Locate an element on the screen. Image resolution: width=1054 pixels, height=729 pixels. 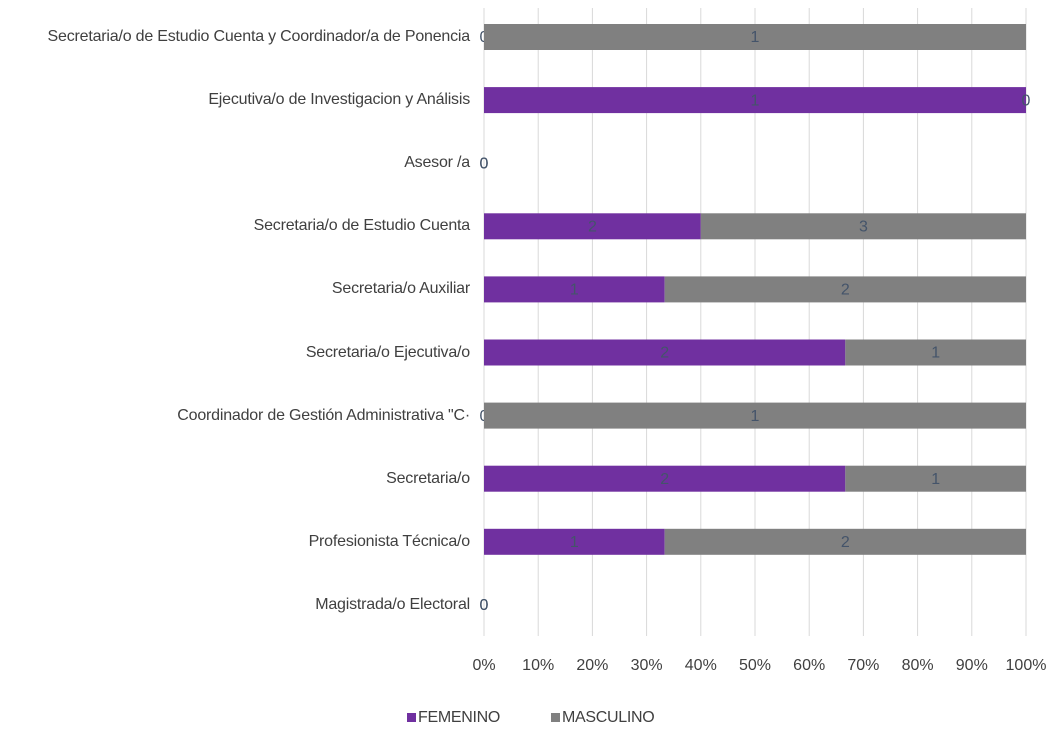
x-tick-label: 40% is located at coordinates (701, 665).